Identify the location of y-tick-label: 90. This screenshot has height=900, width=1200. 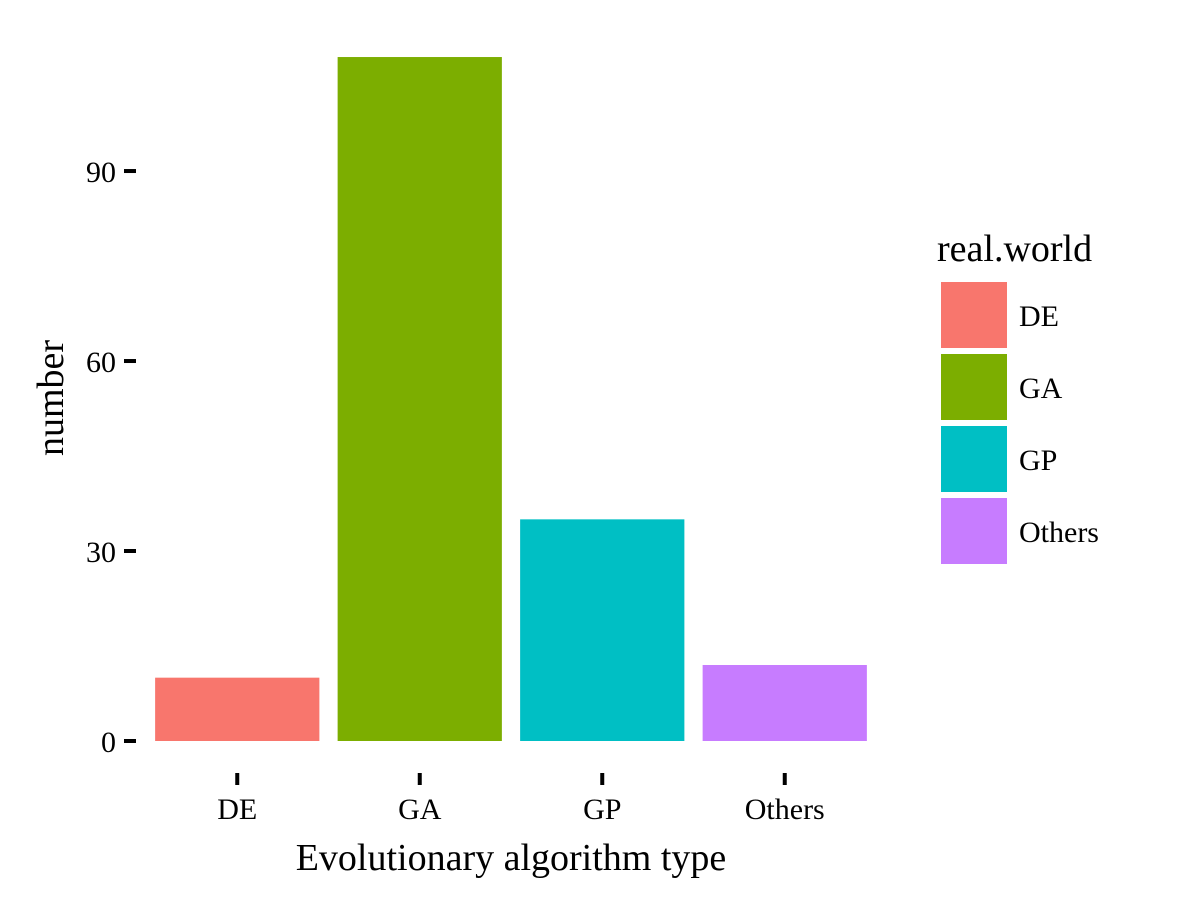
(101, 172).